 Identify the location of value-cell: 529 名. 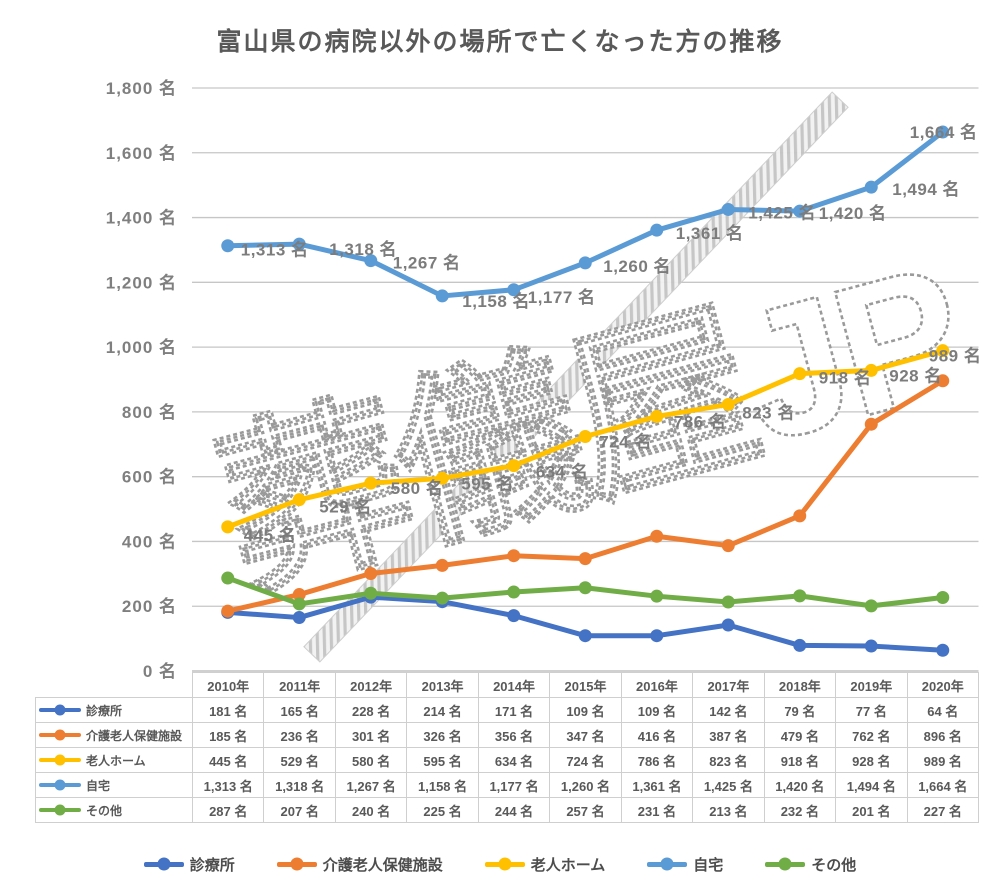
(299, 760).